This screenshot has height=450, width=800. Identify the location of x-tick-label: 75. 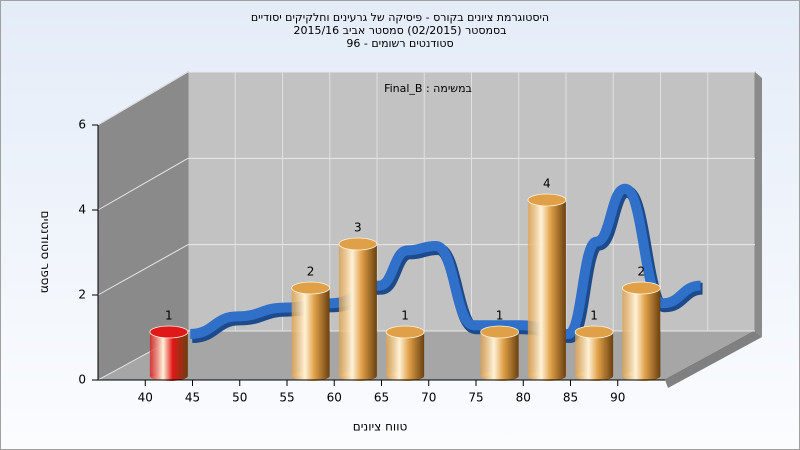
(475, 398).